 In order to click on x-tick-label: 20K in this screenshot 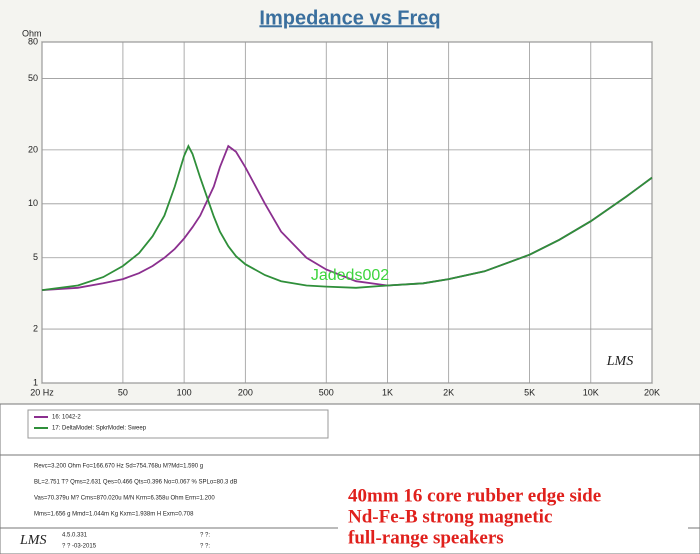, I will do `click(652, 392)`.